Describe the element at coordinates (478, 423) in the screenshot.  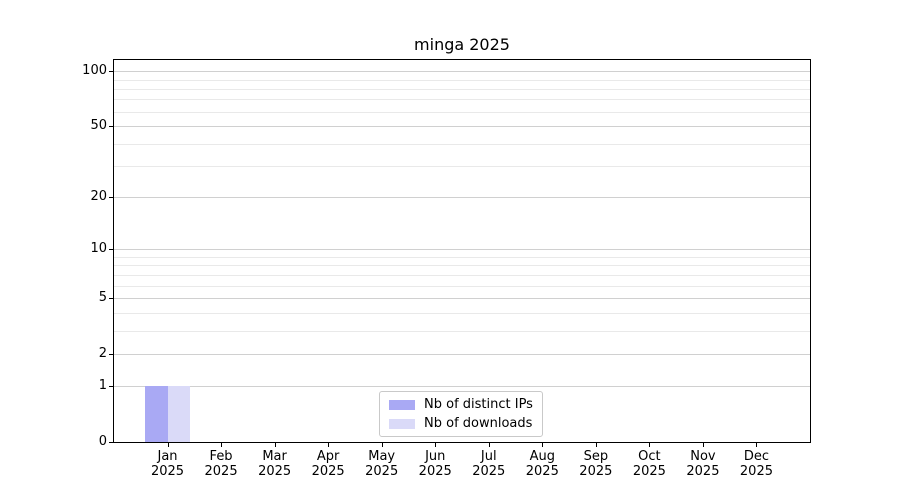
I see `legend-label: Nb of downloads` at that location.